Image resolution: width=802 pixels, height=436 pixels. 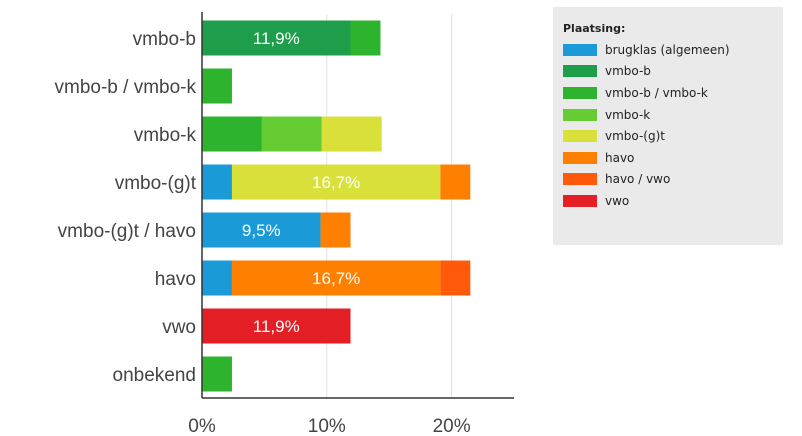 I want to click on legend-item: vmbo-(g)t, so click(x=673, y=136).